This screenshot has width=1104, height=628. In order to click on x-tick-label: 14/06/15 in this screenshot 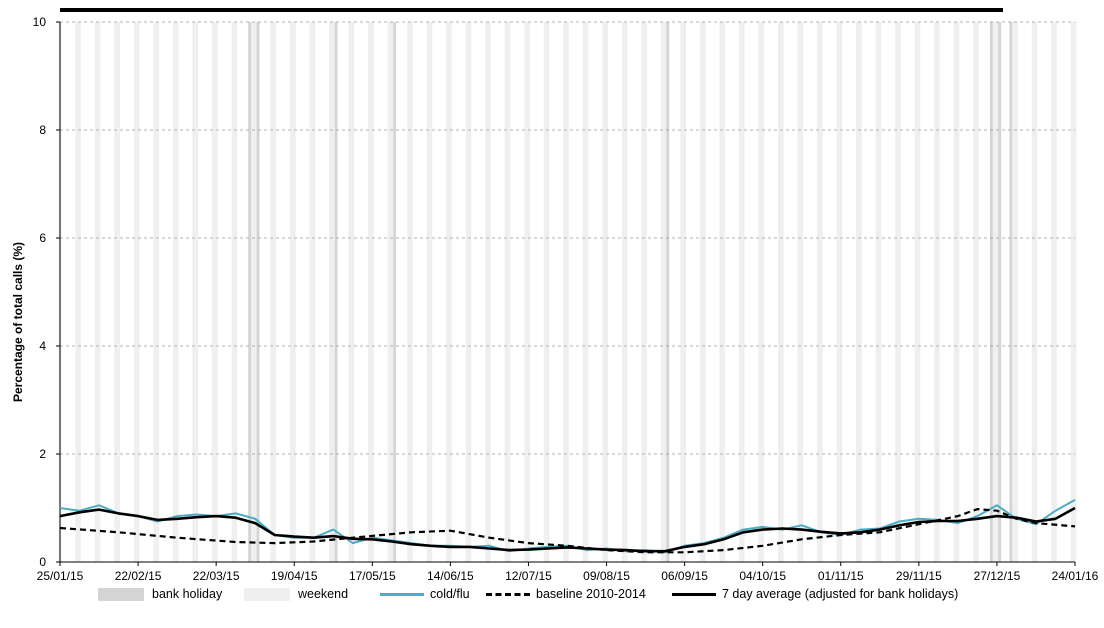, I will do `click(450, 574)`.